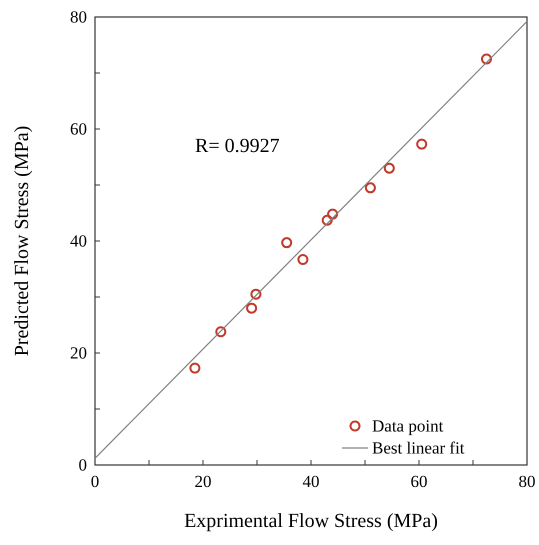  Describe the element at coordinates (418, 448) in the screenshot. I see `legend-label: Best linear fit` at that location.